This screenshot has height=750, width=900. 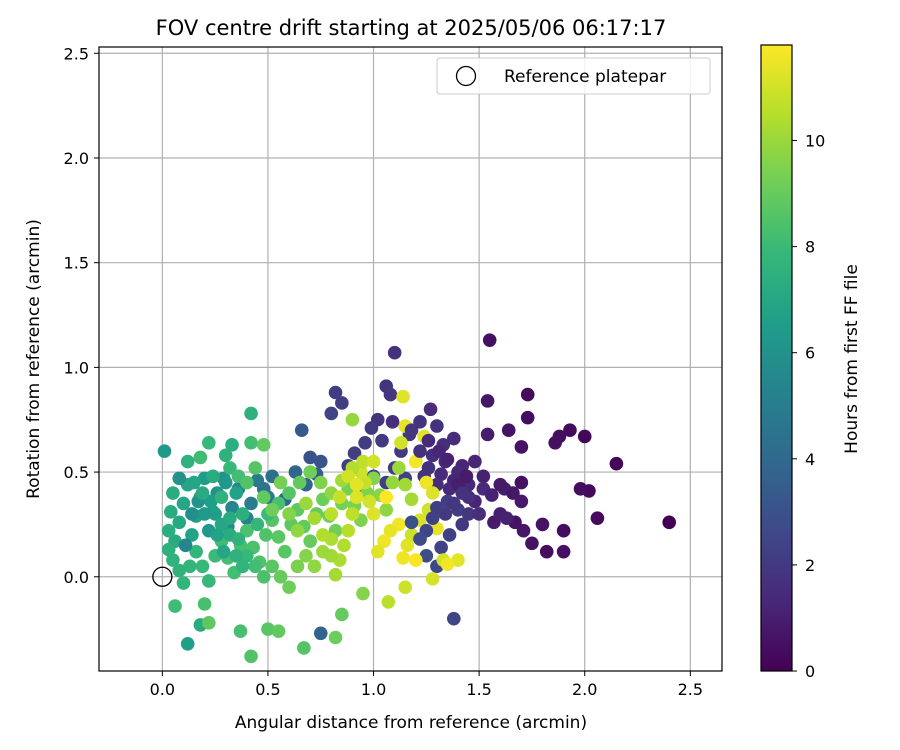 I want to click on legend-entry-reference-platepar: Reference platepar, so click(x=585, y=77).